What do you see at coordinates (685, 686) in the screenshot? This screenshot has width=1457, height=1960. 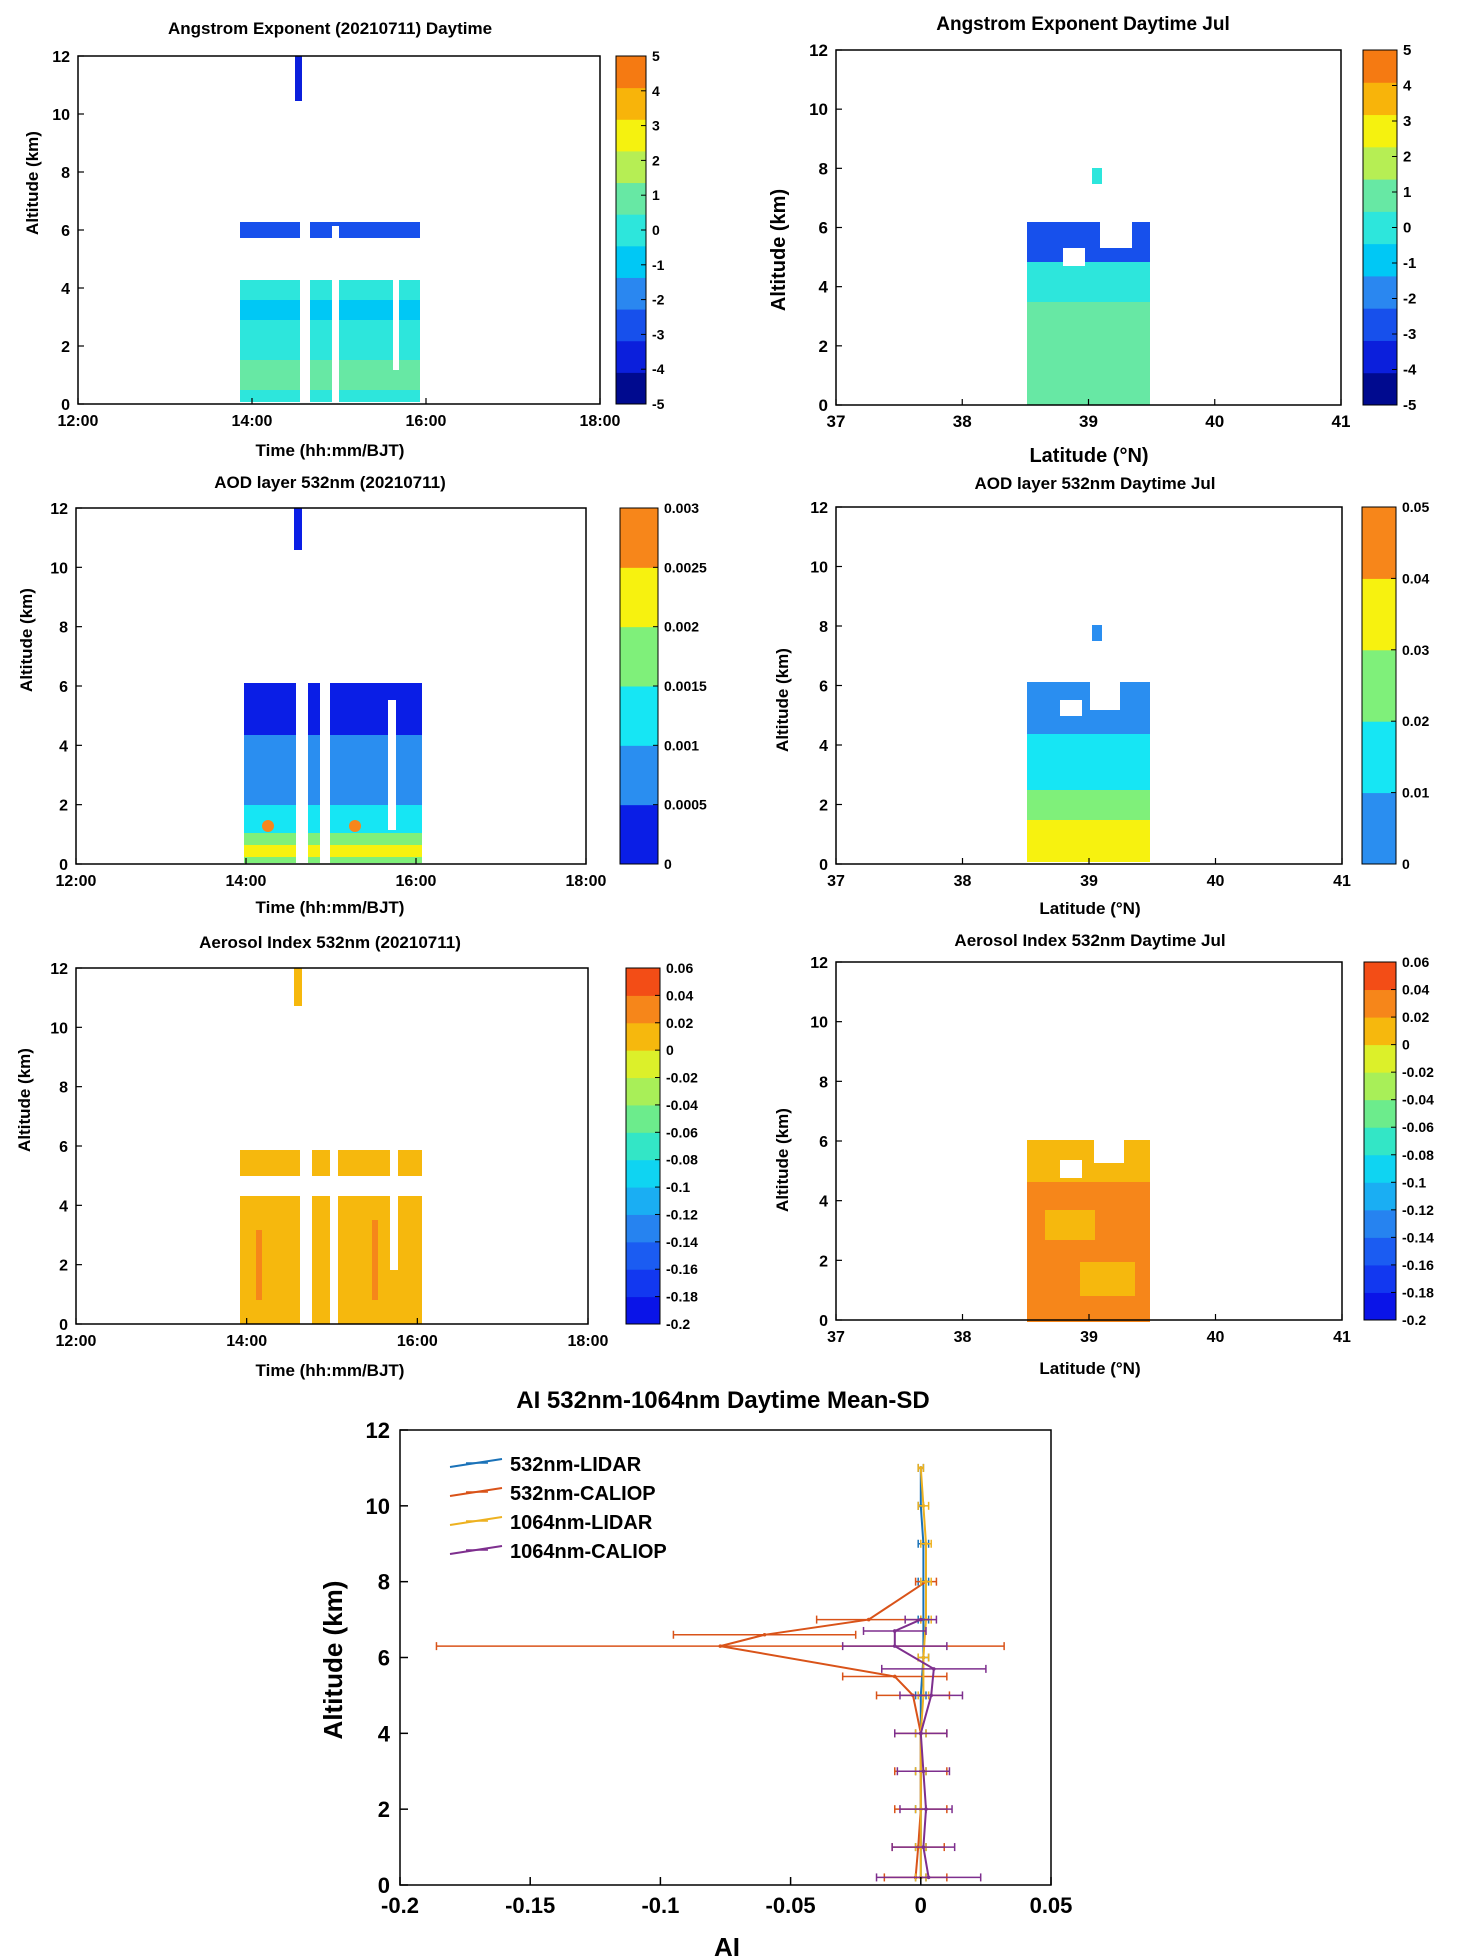 I see `colorbar-tick-label: 0.0015` at bounding box center [685, 686].